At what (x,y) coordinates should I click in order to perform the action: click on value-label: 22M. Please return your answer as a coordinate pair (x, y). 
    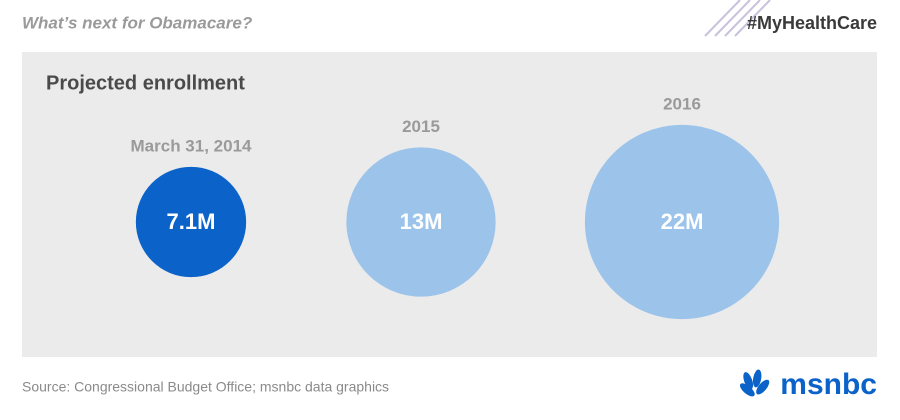
    Looking at the image, I should click on (682, 221).